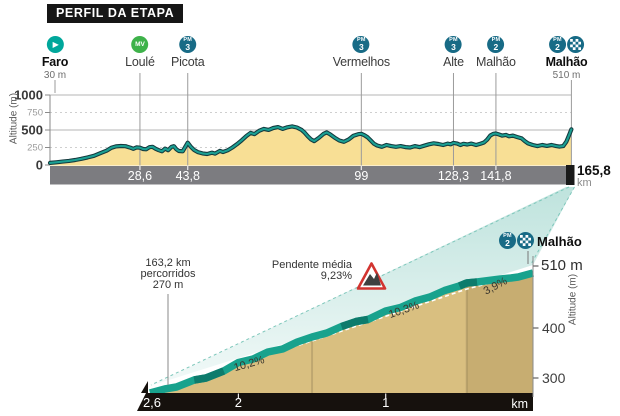 The width and height of the screenshot is (620, 416). I want to click on bottom-band-wedge, so click(144, 387).